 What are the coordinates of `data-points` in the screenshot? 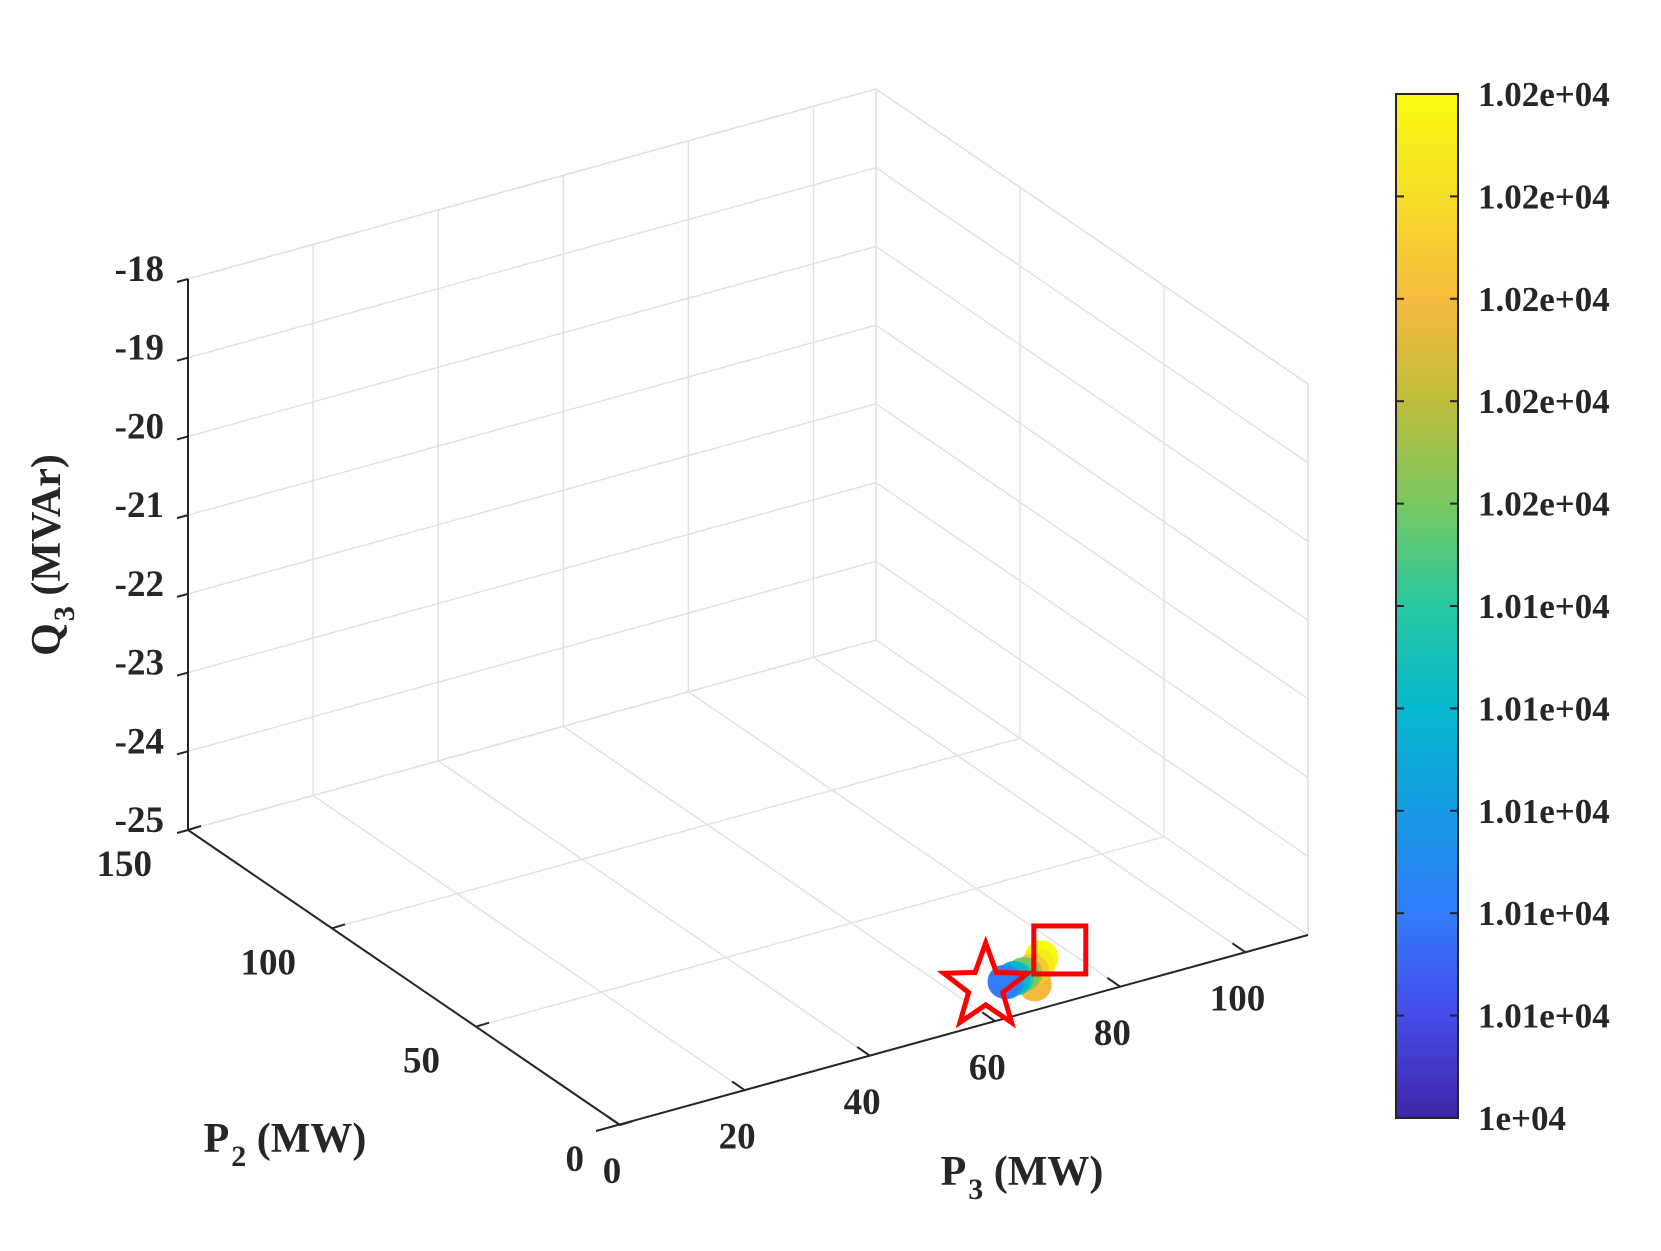 It's located at (1012, 976).